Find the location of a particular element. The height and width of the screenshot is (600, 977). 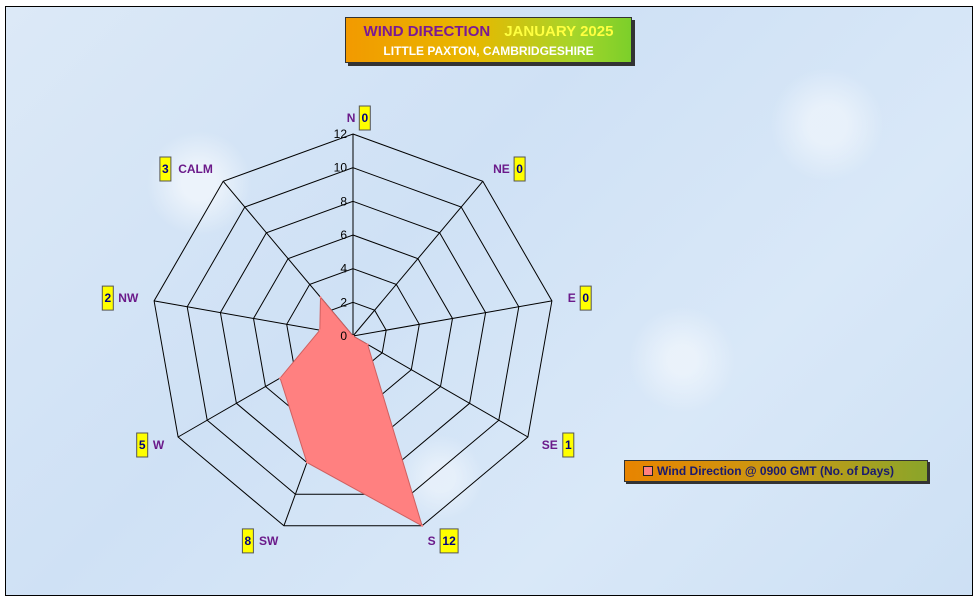

category-label-s: S is located at coordinates (432, 541).